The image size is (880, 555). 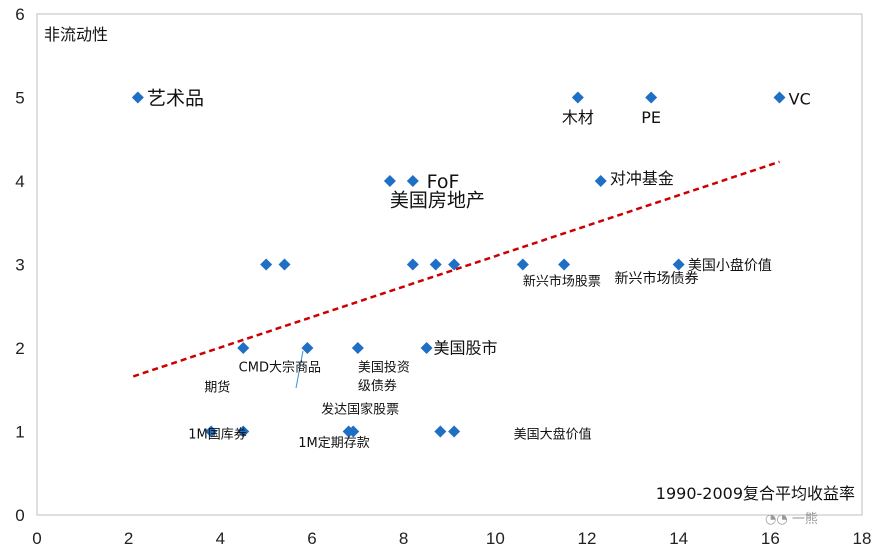 I want to click on x-tick-label: 0, so click(x=36, y=538).